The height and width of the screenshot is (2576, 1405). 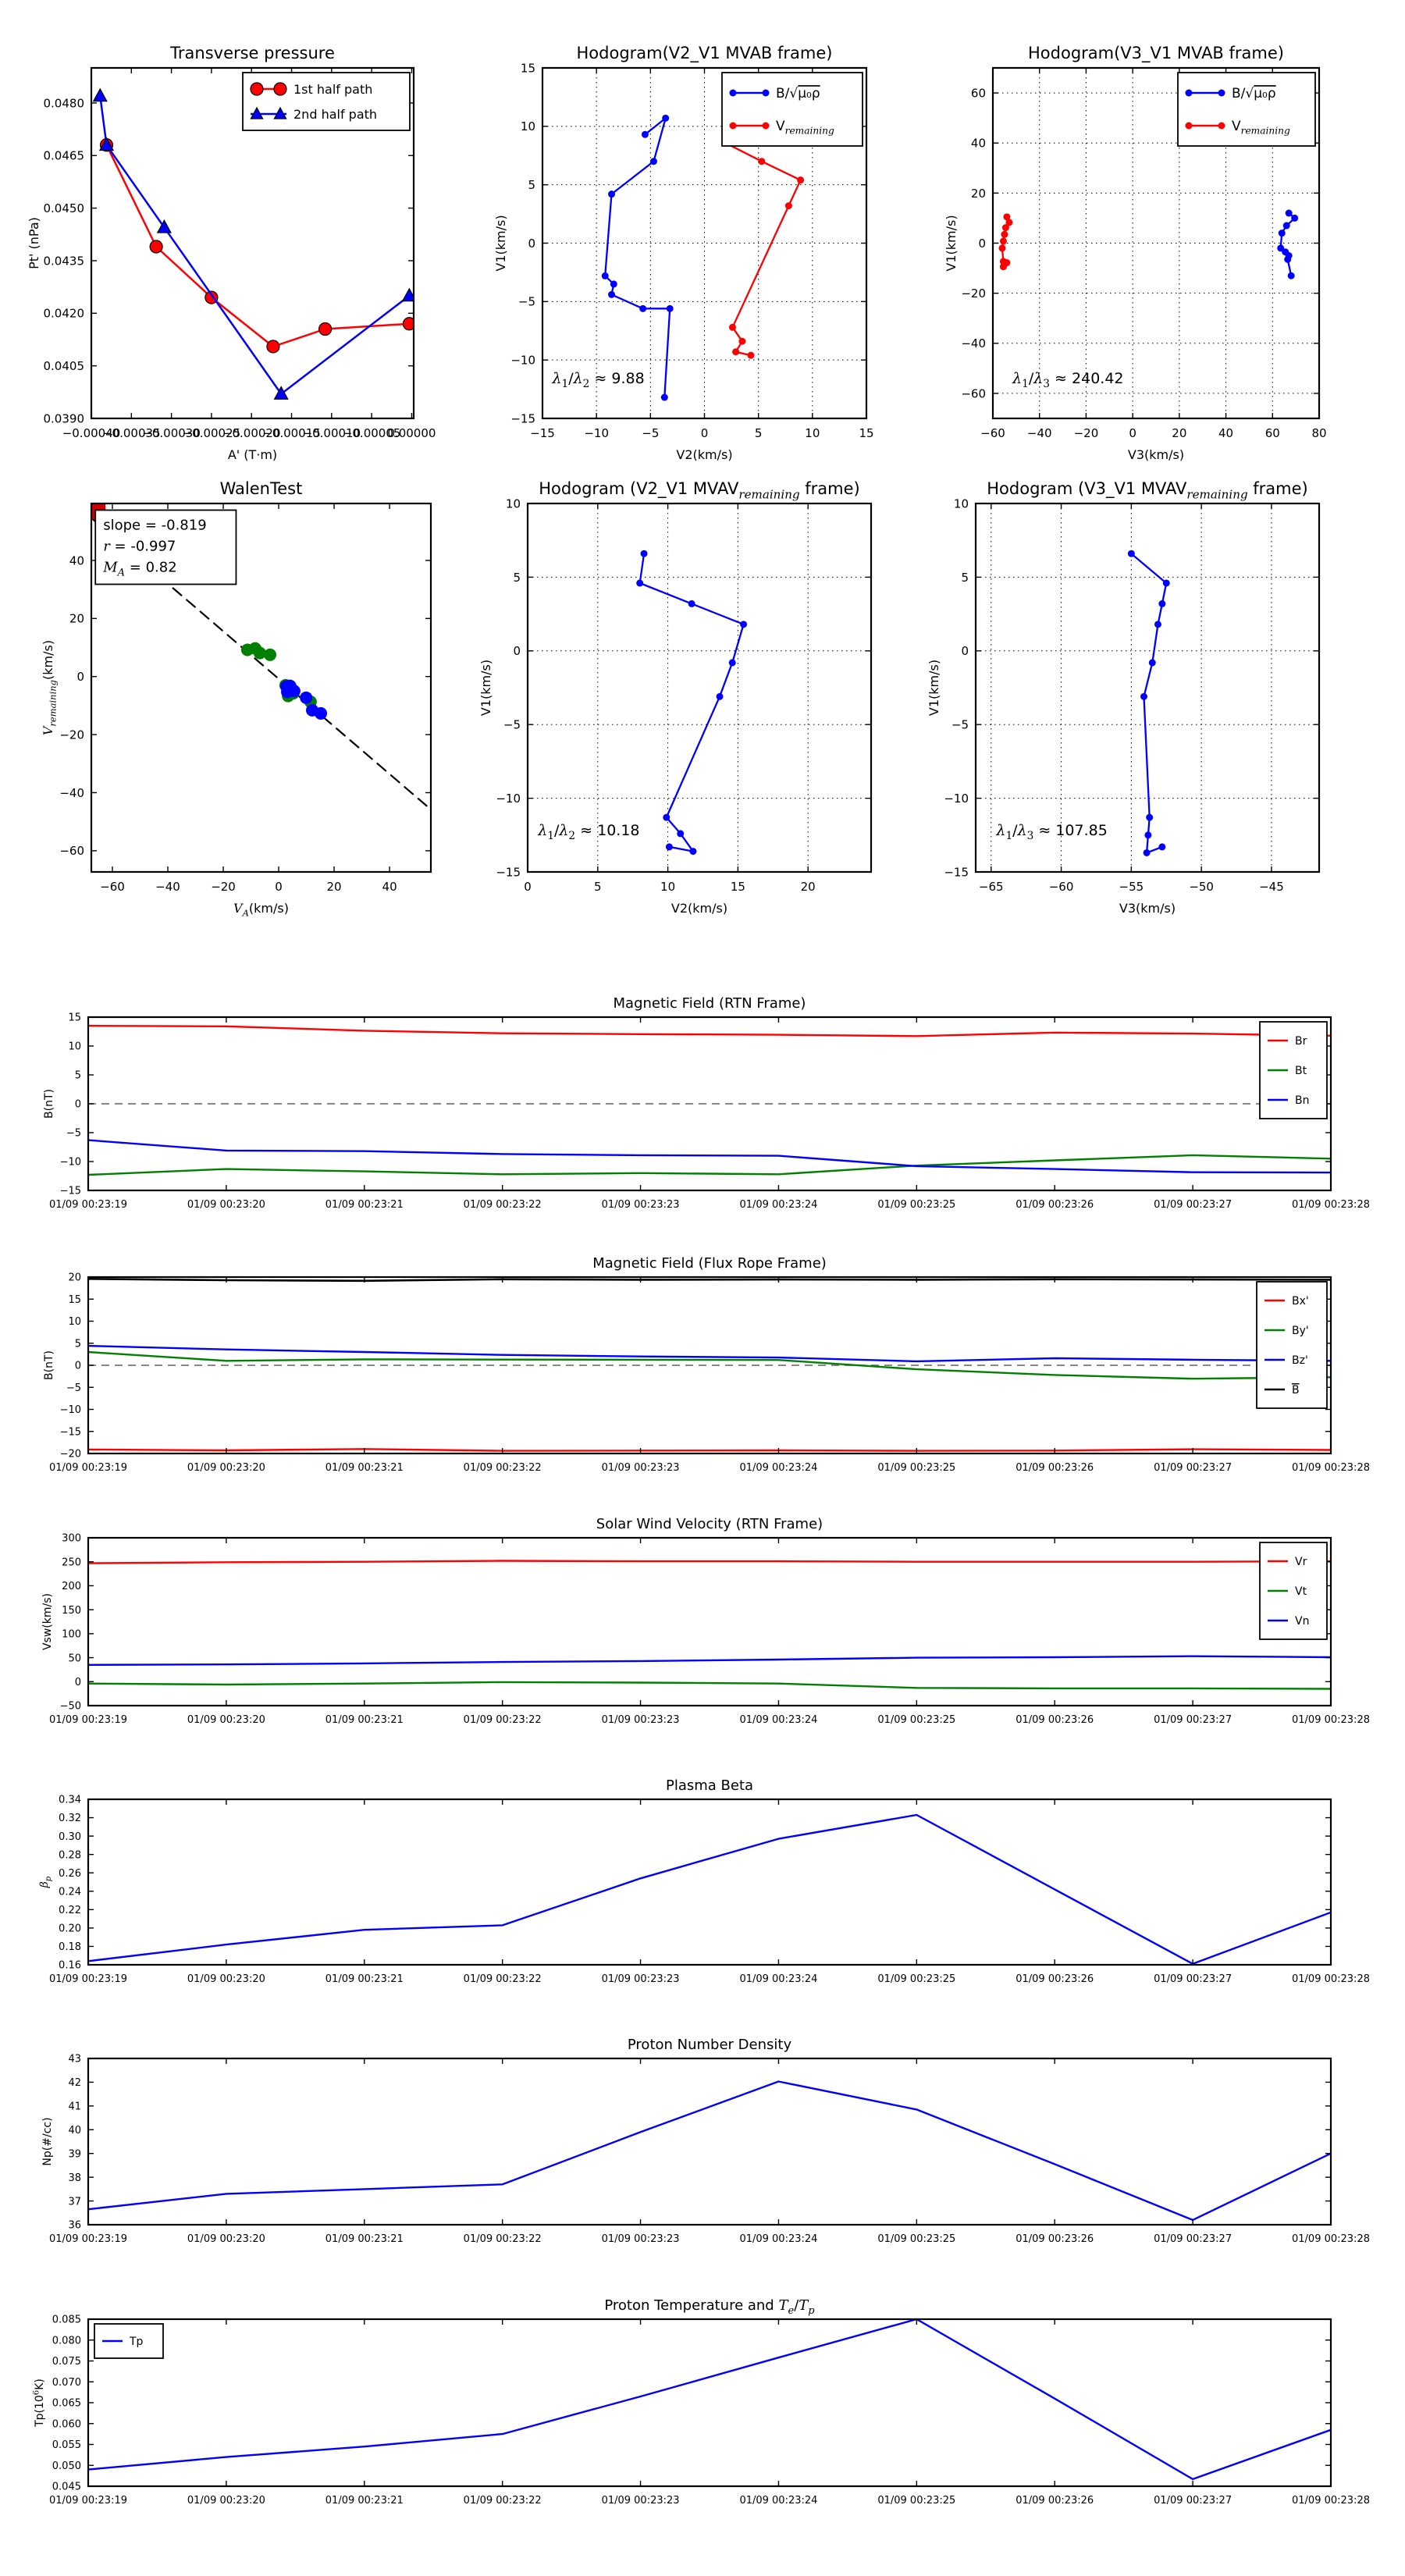 I want to click on svg-text: 0.0420, so click(x=64, y=314).